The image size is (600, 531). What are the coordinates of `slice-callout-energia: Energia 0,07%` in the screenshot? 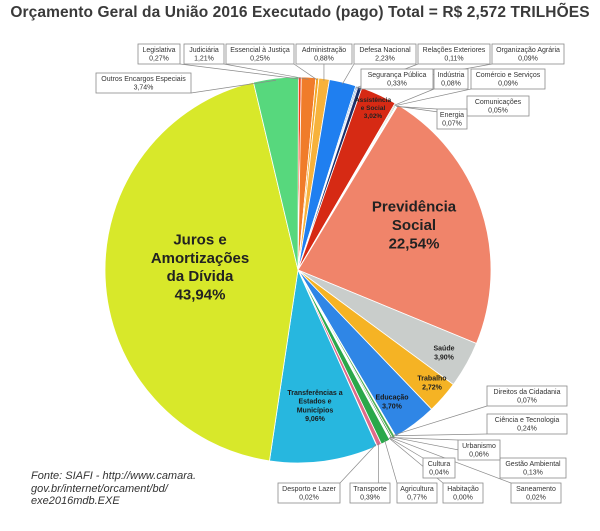 It's located at (452, 119).